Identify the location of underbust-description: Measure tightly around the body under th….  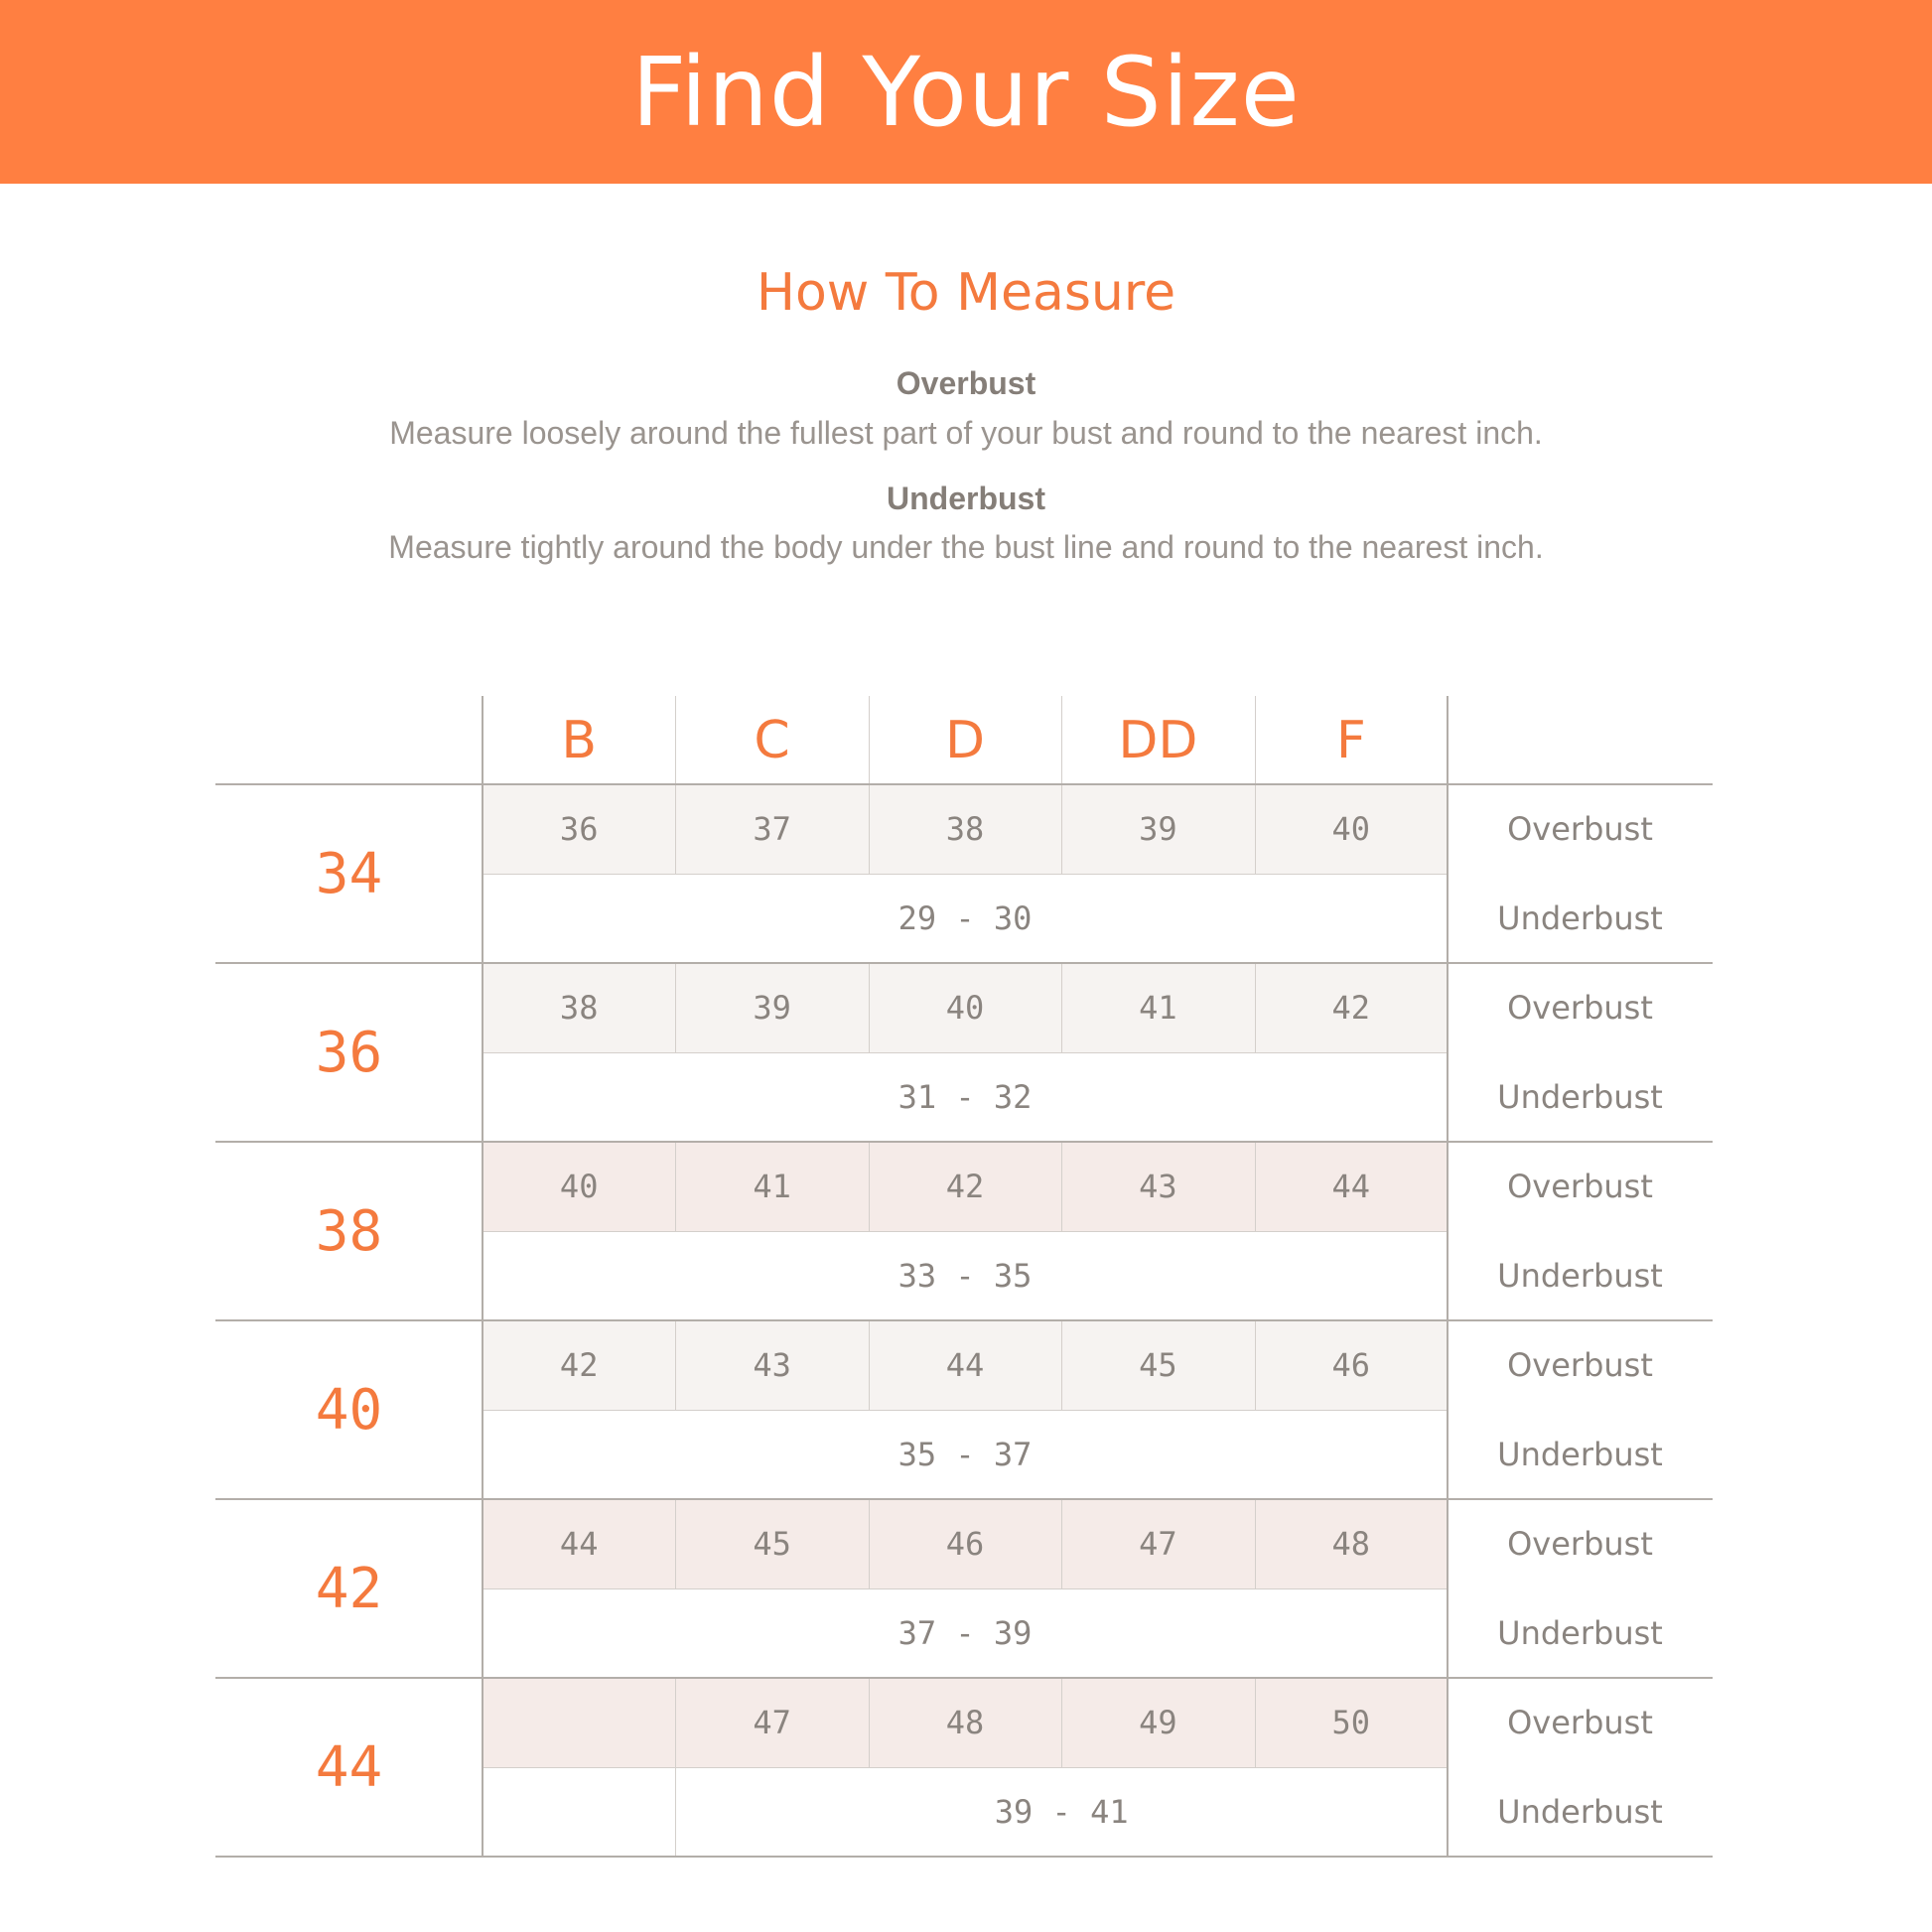
(966, 547).